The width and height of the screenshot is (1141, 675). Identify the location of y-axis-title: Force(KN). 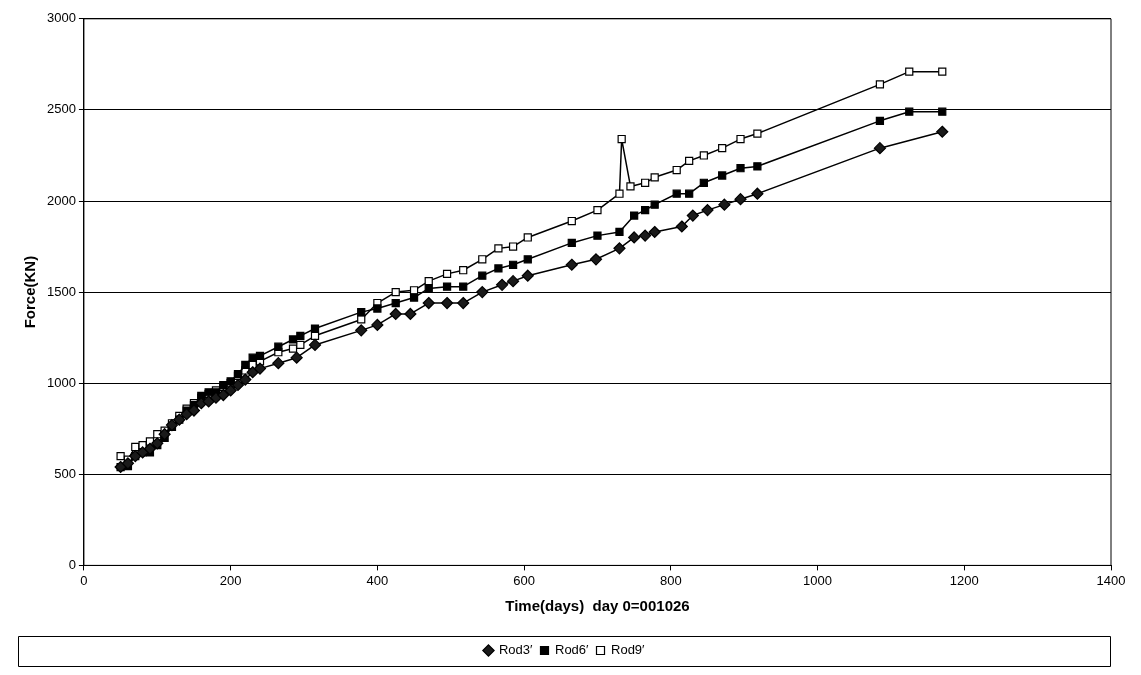
(30, 292).